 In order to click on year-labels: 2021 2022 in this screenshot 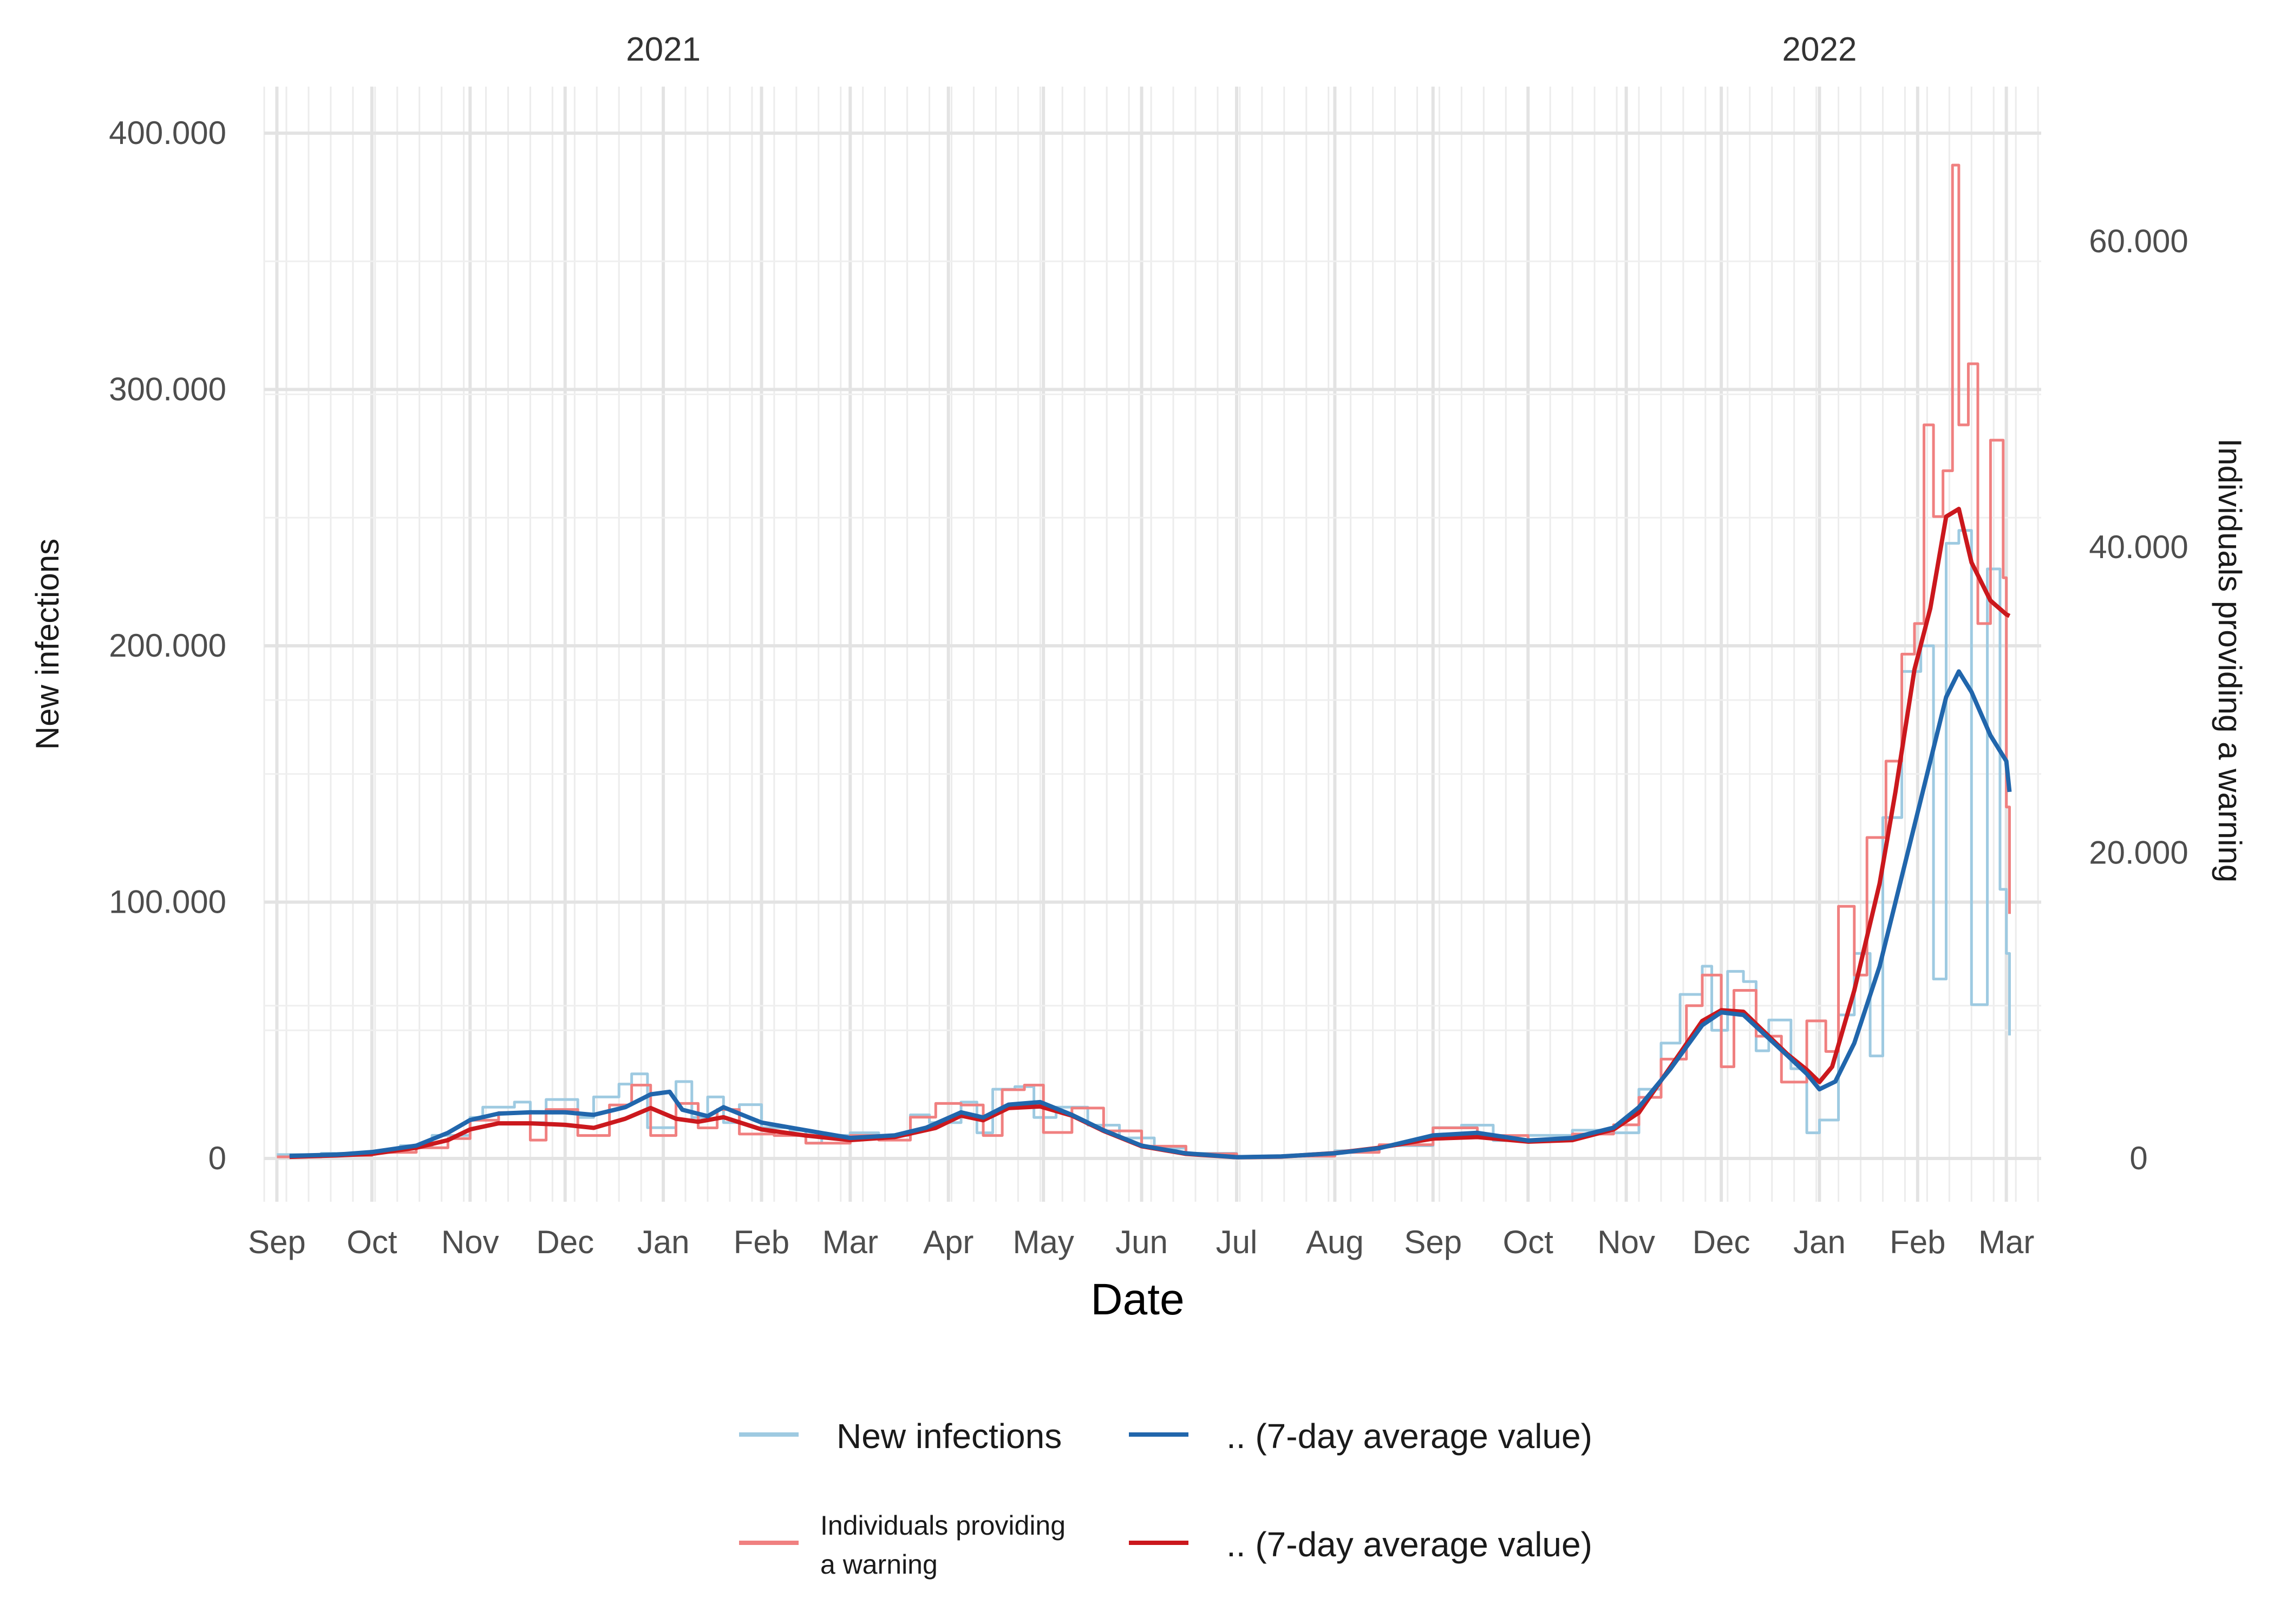, I will do `click(1242, 49)`.